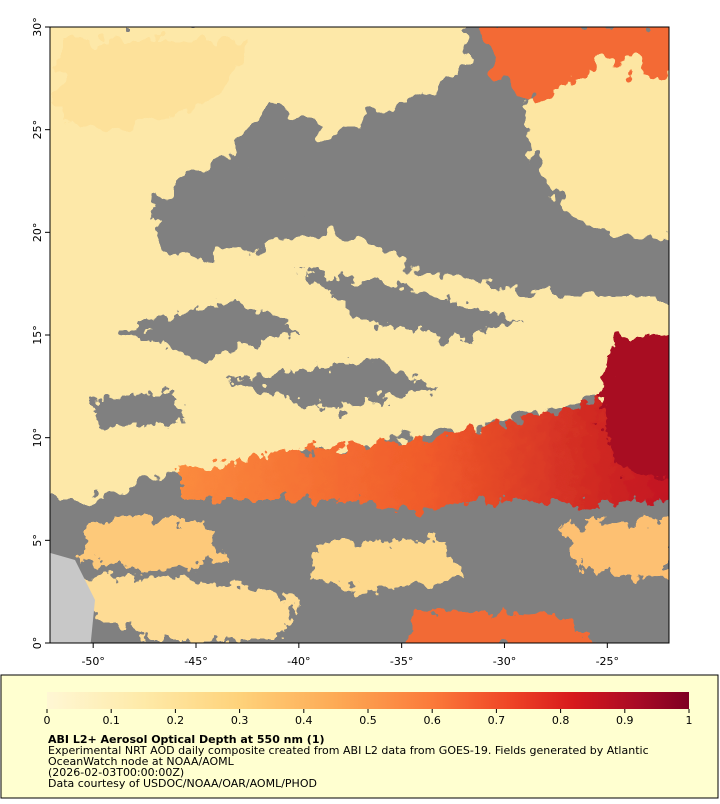  I want to click on x-tick-label: -50°, so click(92, 661).